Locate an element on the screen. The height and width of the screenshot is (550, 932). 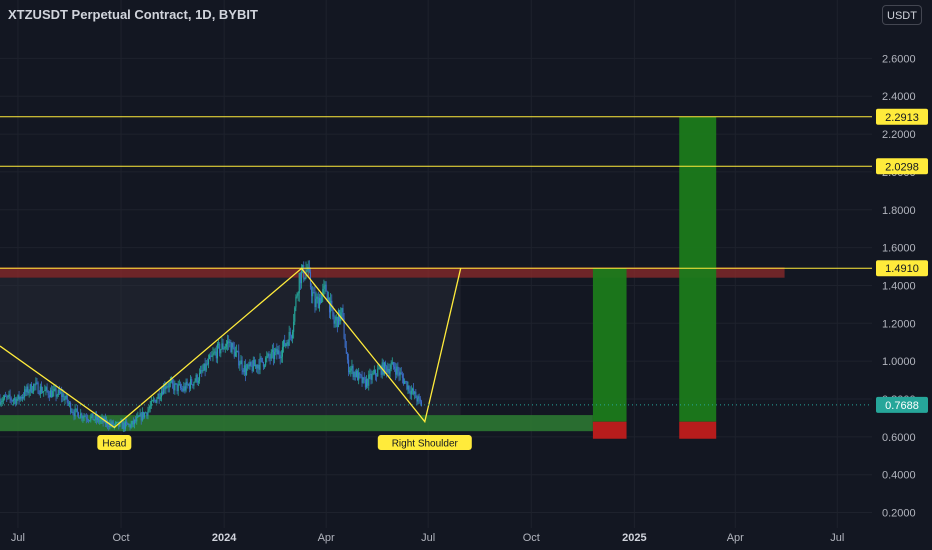
stop-zone is located at coordinates (698, 430).